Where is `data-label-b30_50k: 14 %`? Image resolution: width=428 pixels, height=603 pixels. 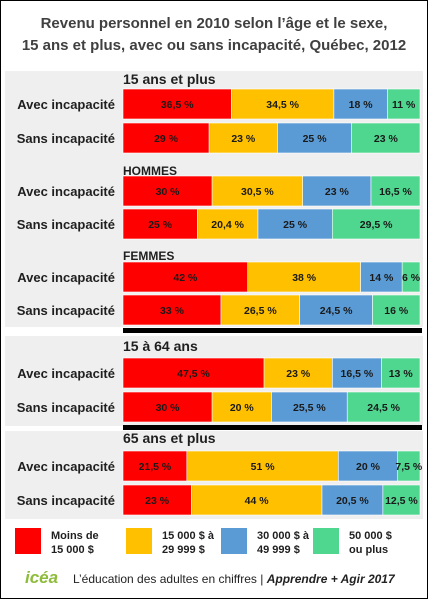 data-label-b30_50k: 14 % is located at coordinates (381, 278).